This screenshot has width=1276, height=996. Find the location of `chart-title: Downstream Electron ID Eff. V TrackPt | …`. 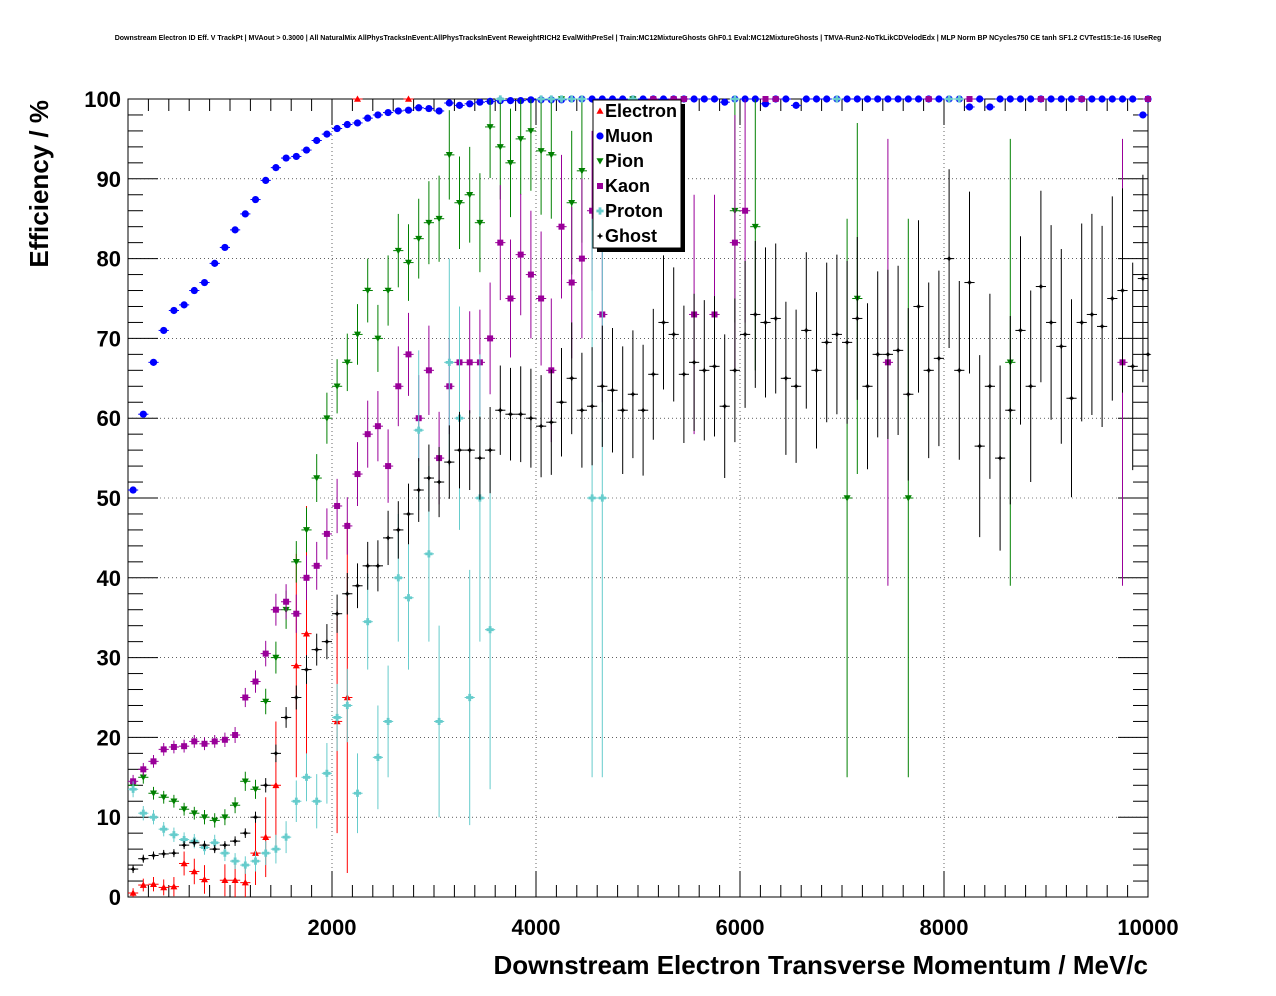

chart-title: Downstream Electron ID Eff. V TrackPt | … is located at coordinates (638, 38).